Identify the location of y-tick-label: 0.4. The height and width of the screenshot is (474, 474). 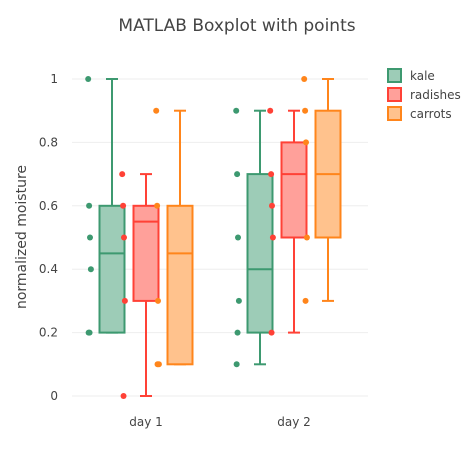
(48, 269).